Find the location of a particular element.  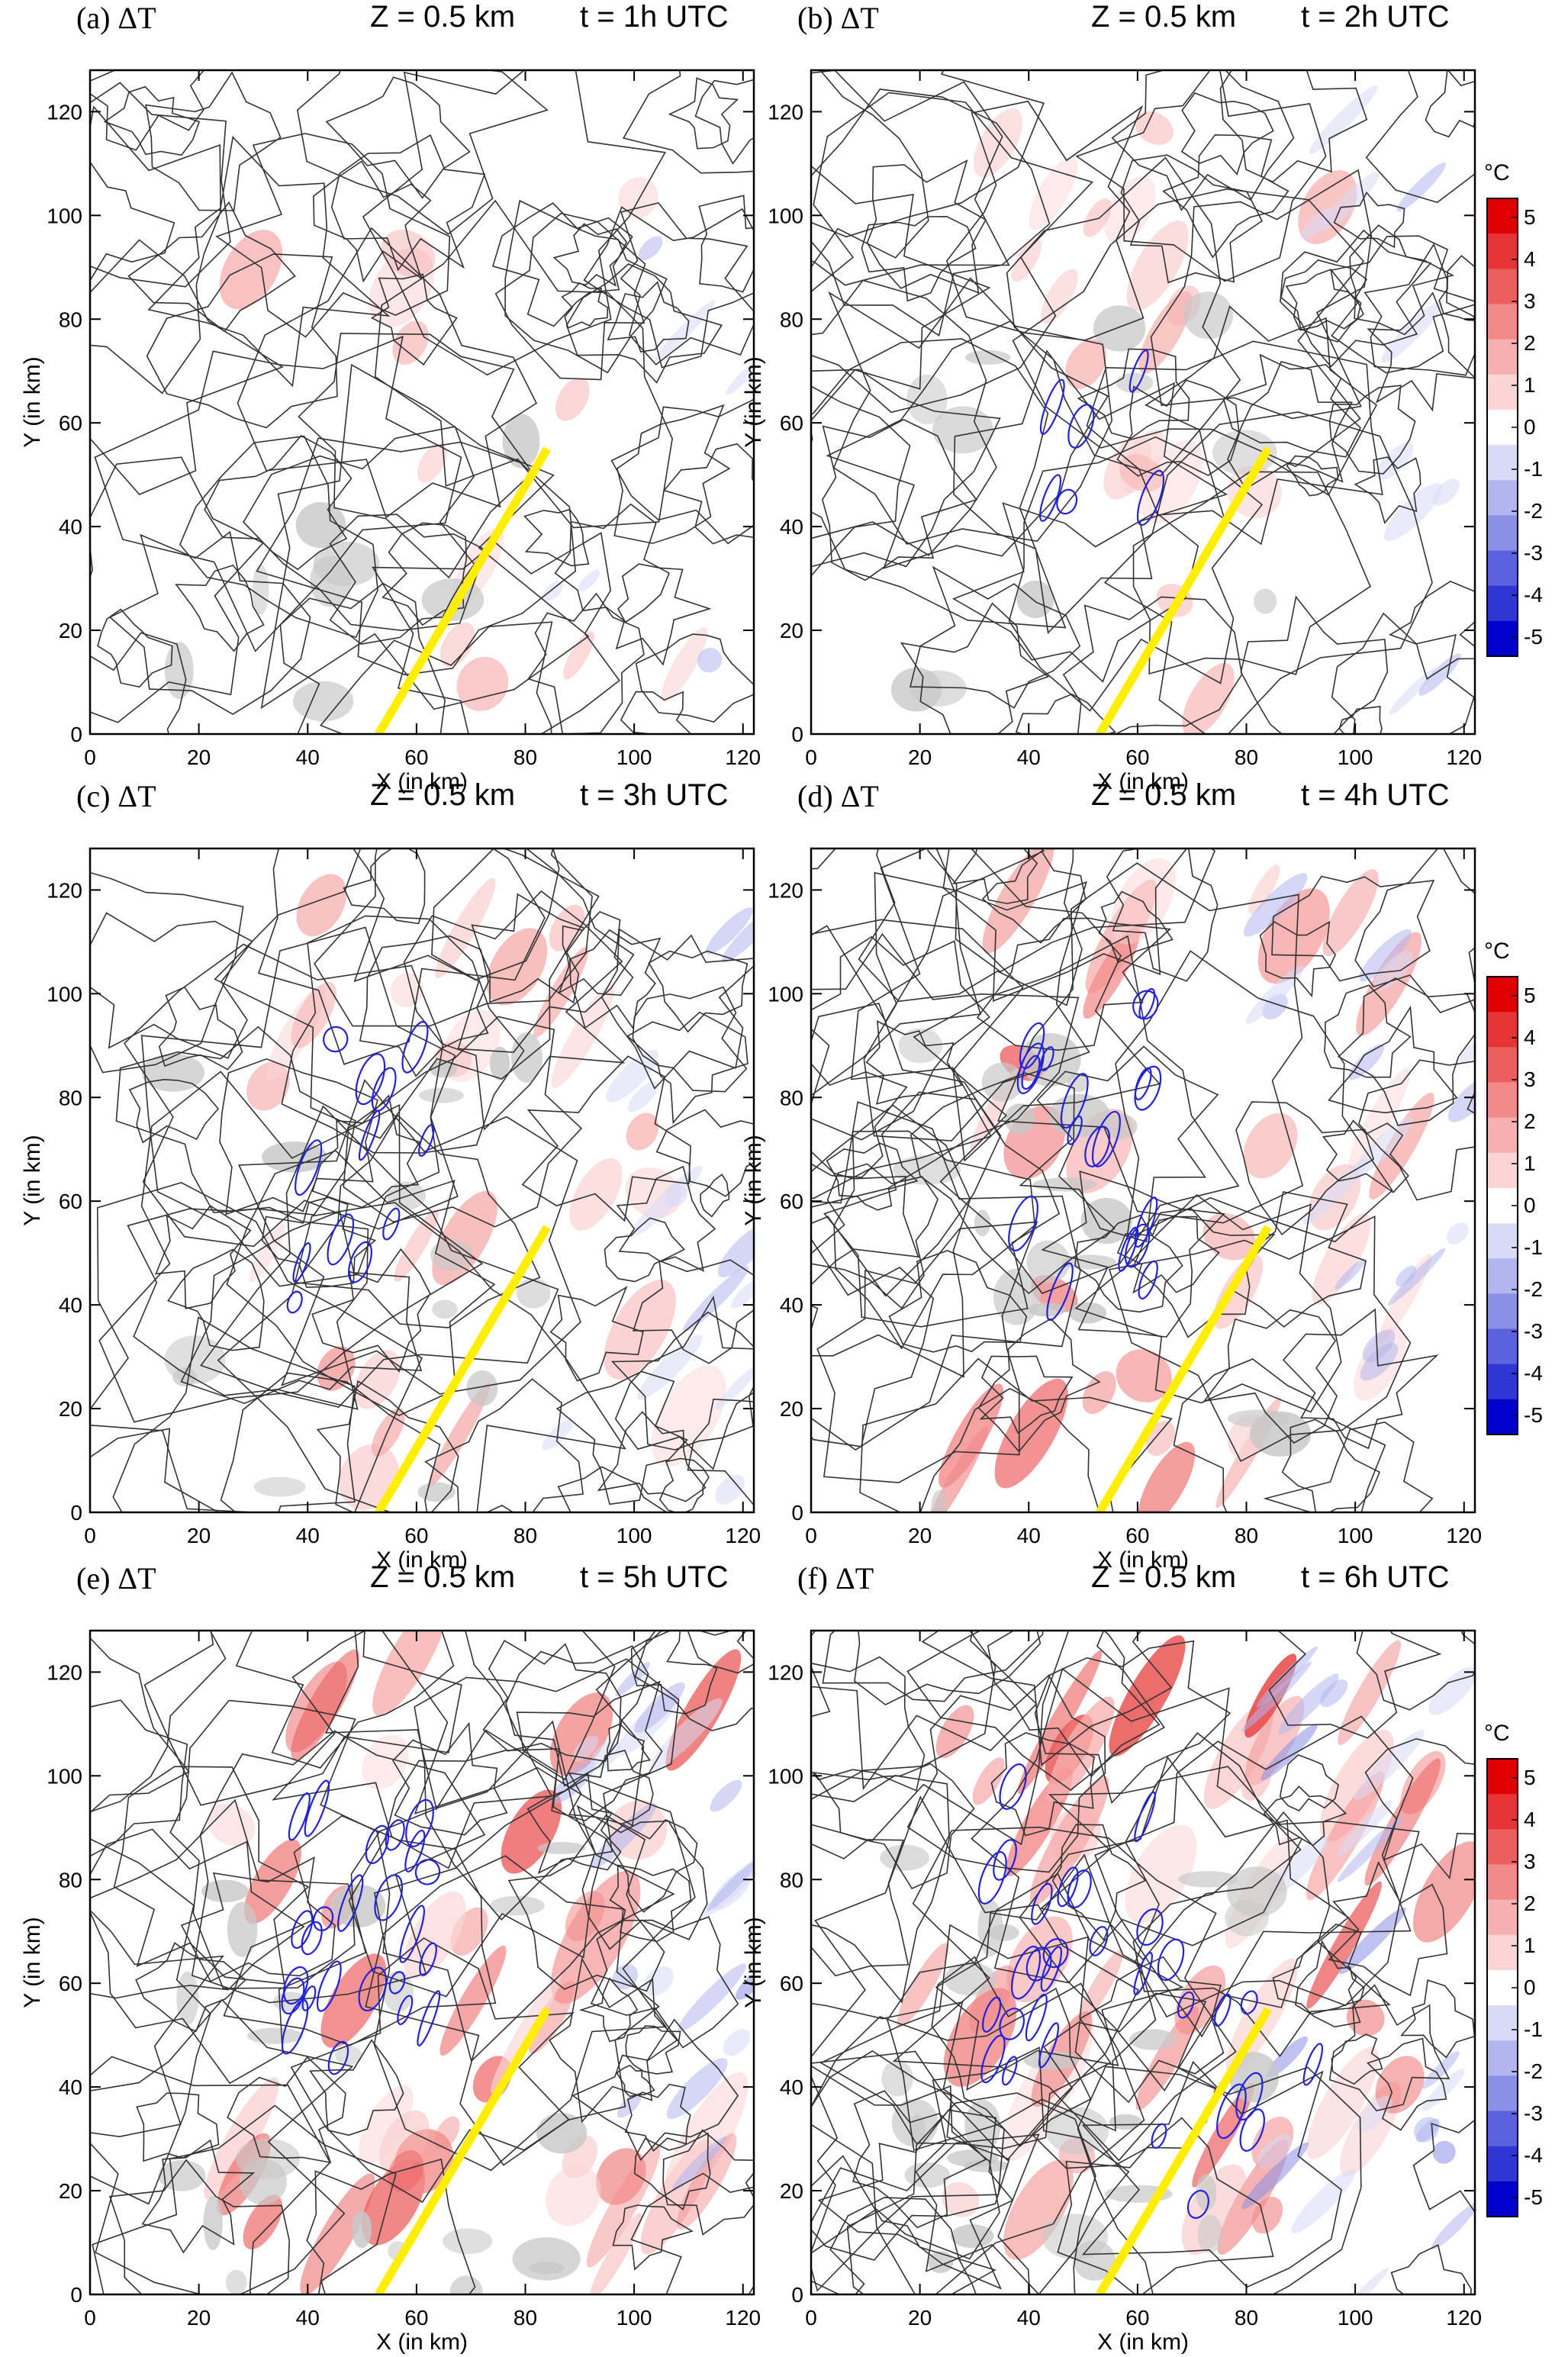

panel-level: Z = 0.5 km is located at coordinates (1164, 1577).